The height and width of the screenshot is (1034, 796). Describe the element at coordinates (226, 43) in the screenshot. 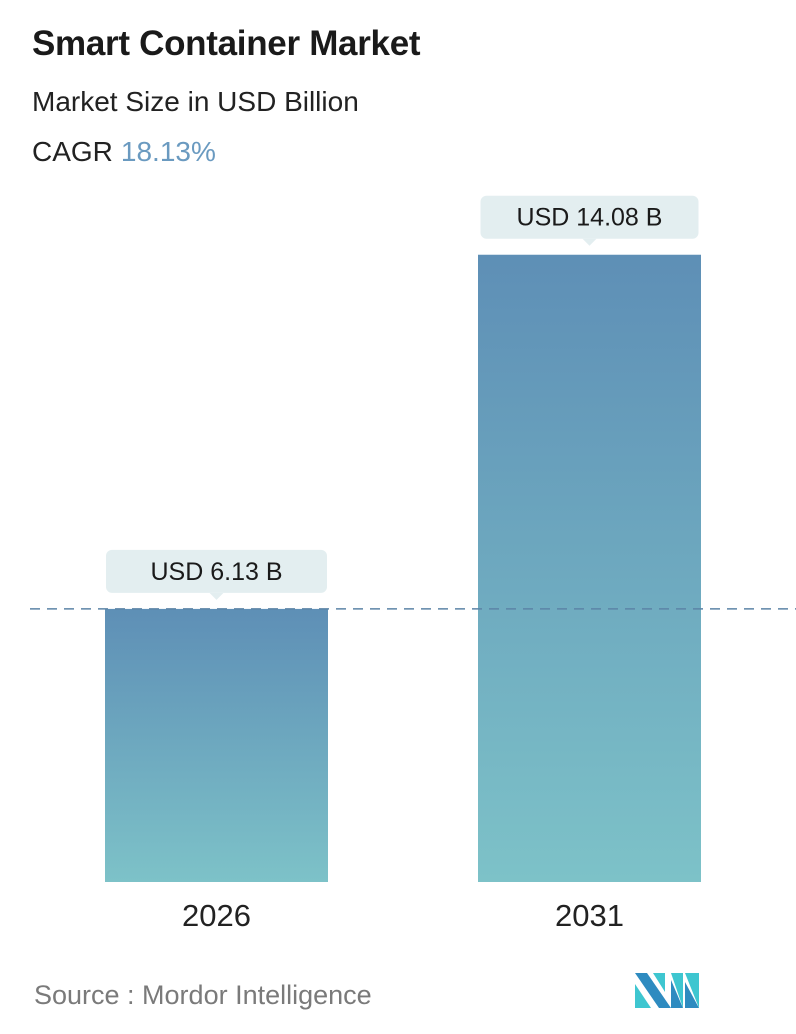

I see `chart-title: Smart Container Market` at that location.